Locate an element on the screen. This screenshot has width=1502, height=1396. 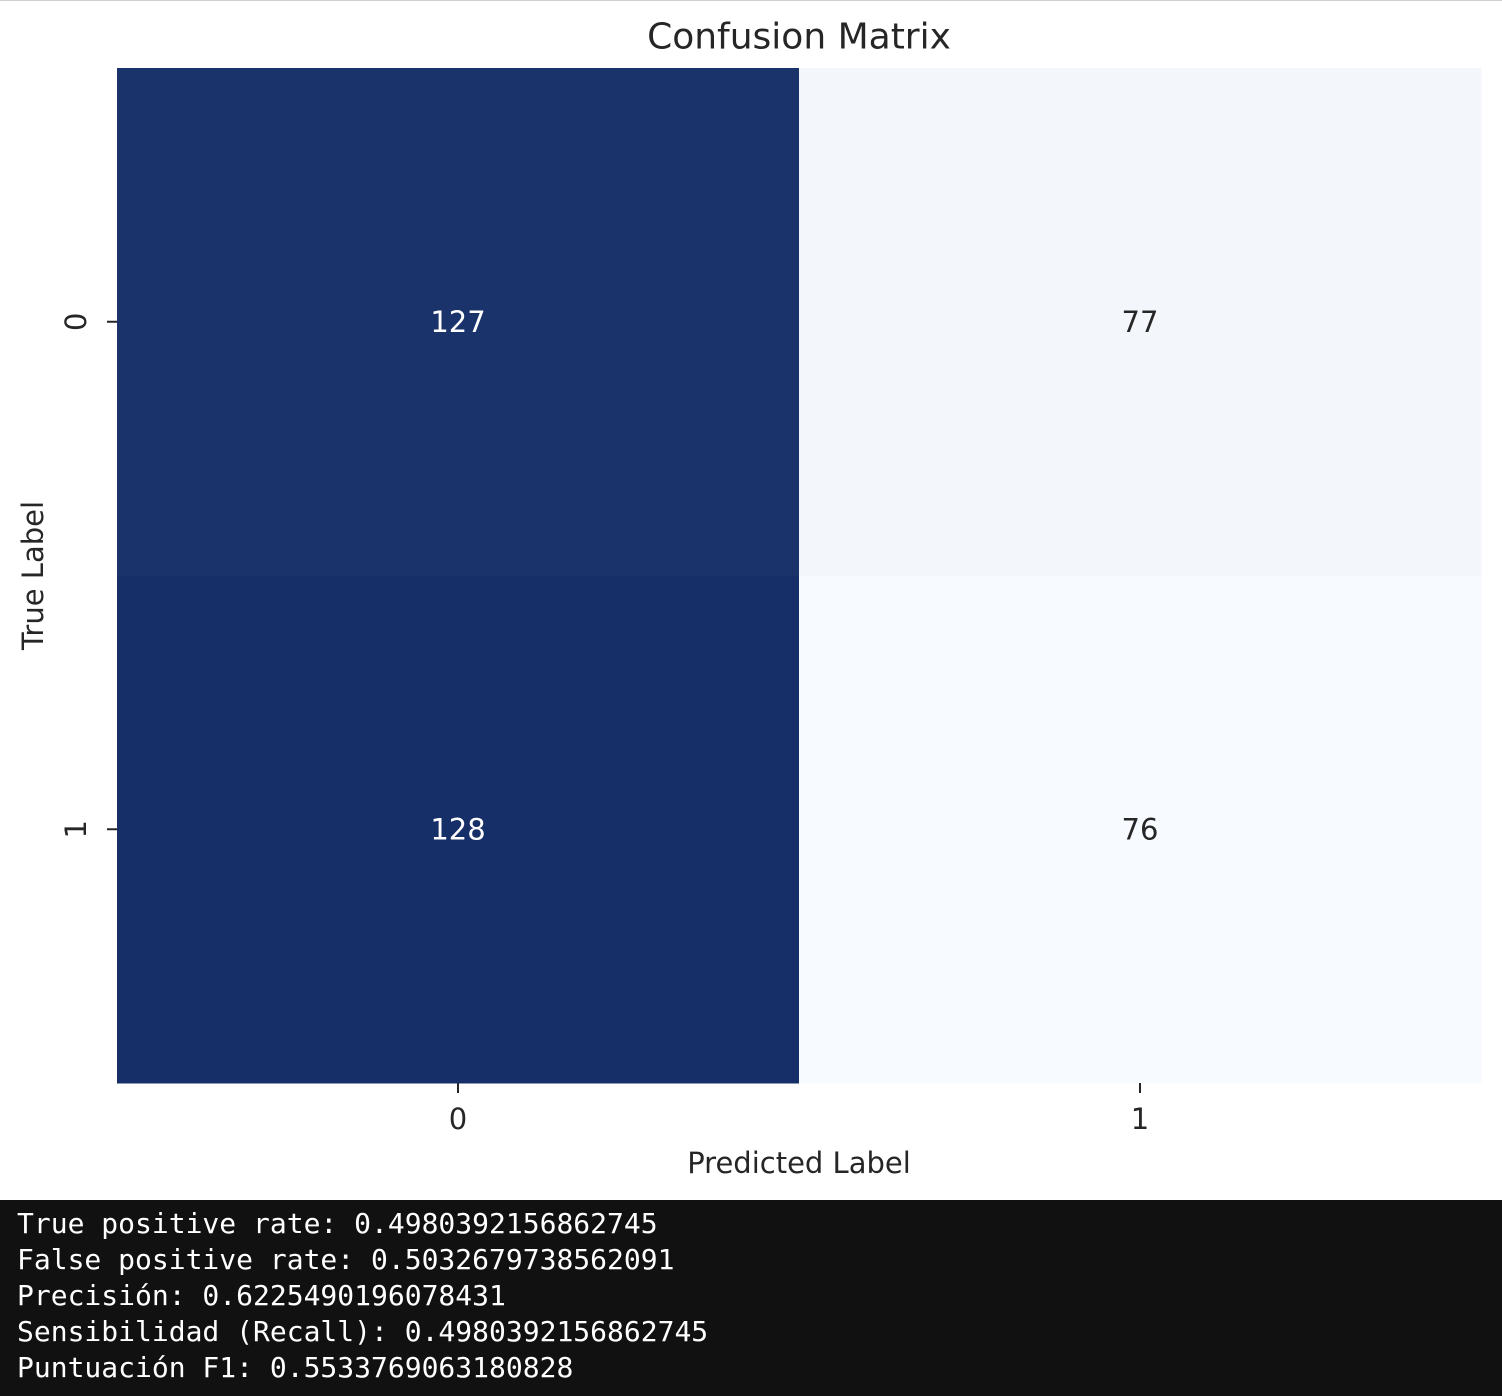
output-line-f1-score: Puntuación F1: 0.5533769063180828 is located at coordinates (295, 1367).